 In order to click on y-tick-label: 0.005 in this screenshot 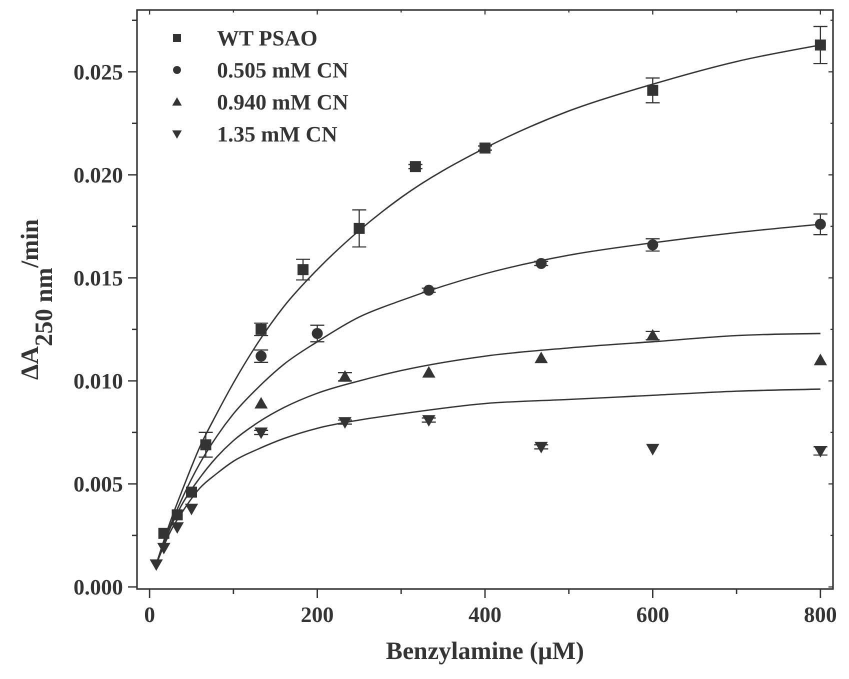, I will do `click(98, 484)`.